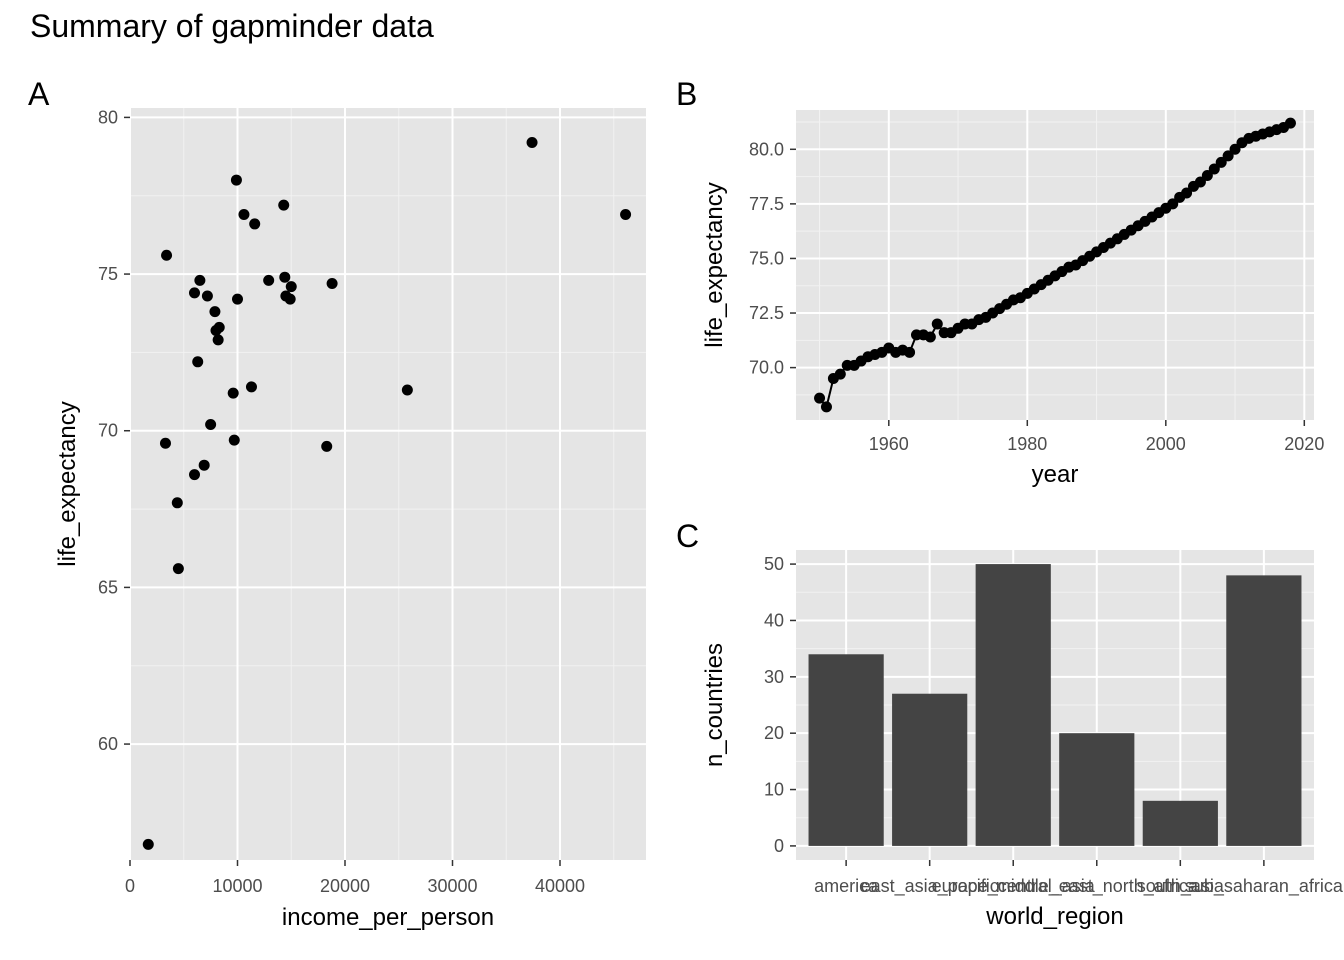 The width and height of the screenshot is (1344, 960). I want to click on bar-sub_saharan_africa, so click(1264, 710).